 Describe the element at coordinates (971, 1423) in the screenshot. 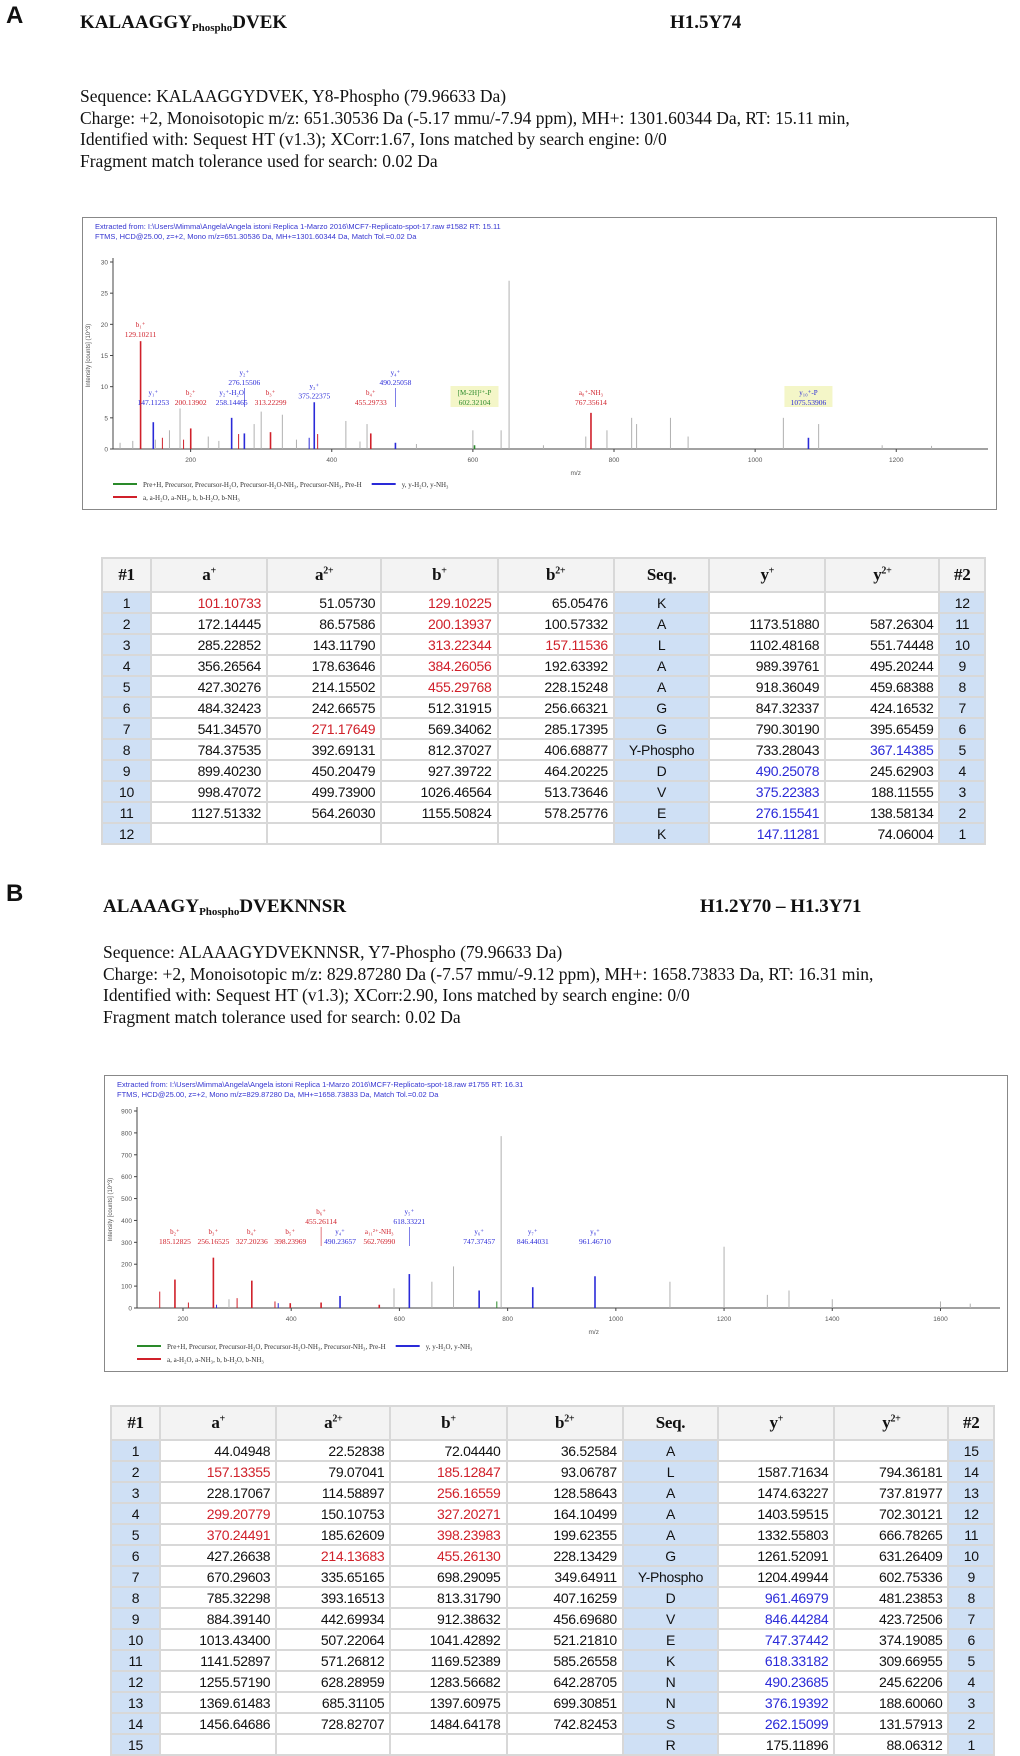

I see `column-header: #2` at that location.